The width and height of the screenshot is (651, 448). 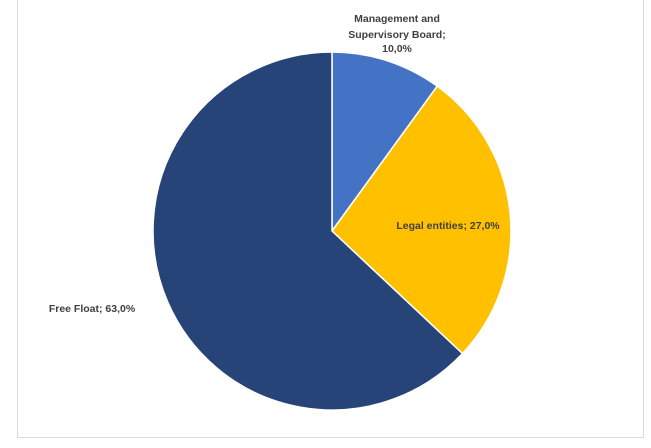 I want to click on slice-label-management-value: 10,0%, so click(x=397, y=49).